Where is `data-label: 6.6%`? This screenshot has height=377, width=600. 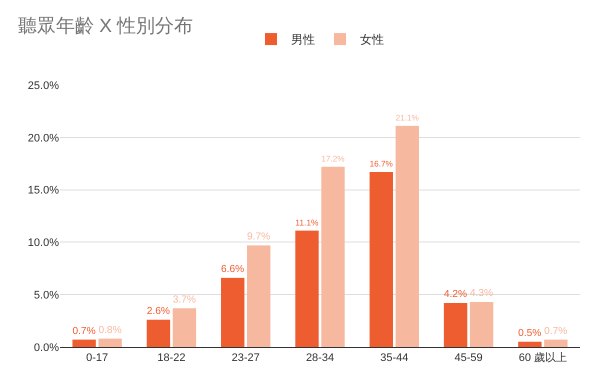 data-label: 6.6% is located at coordinates (232, 270).